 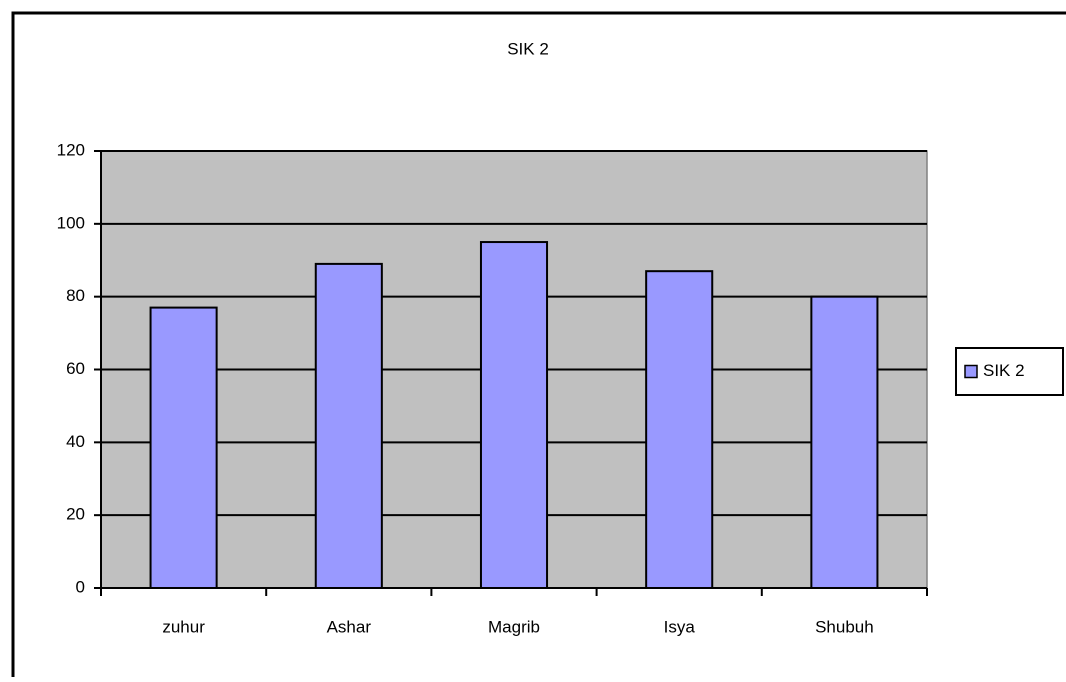 What do you see at coordinates (75, 295) in the screenshot?
I see `y-tick-label: 80` at bounding box center [75, 295].